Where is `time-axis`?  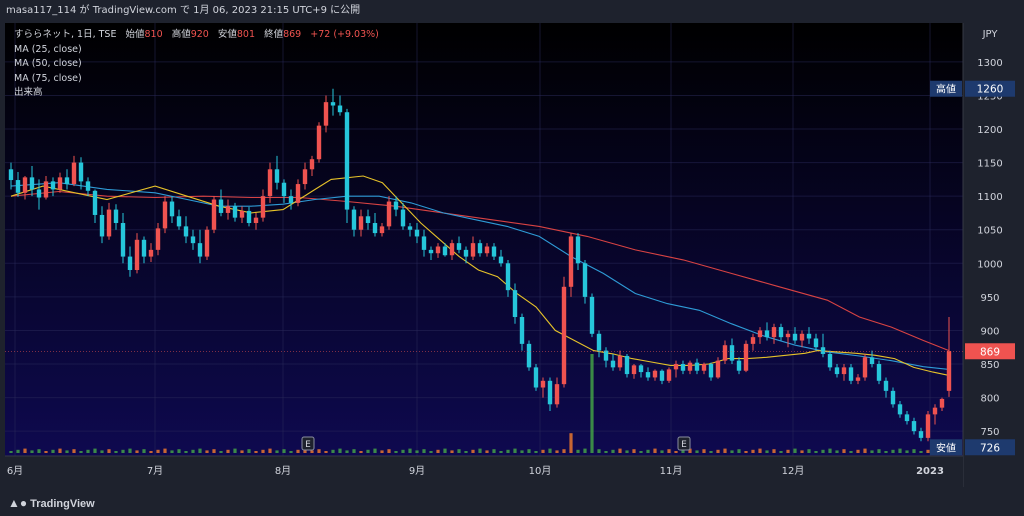
time-axis is located at coordinates (484, 471).